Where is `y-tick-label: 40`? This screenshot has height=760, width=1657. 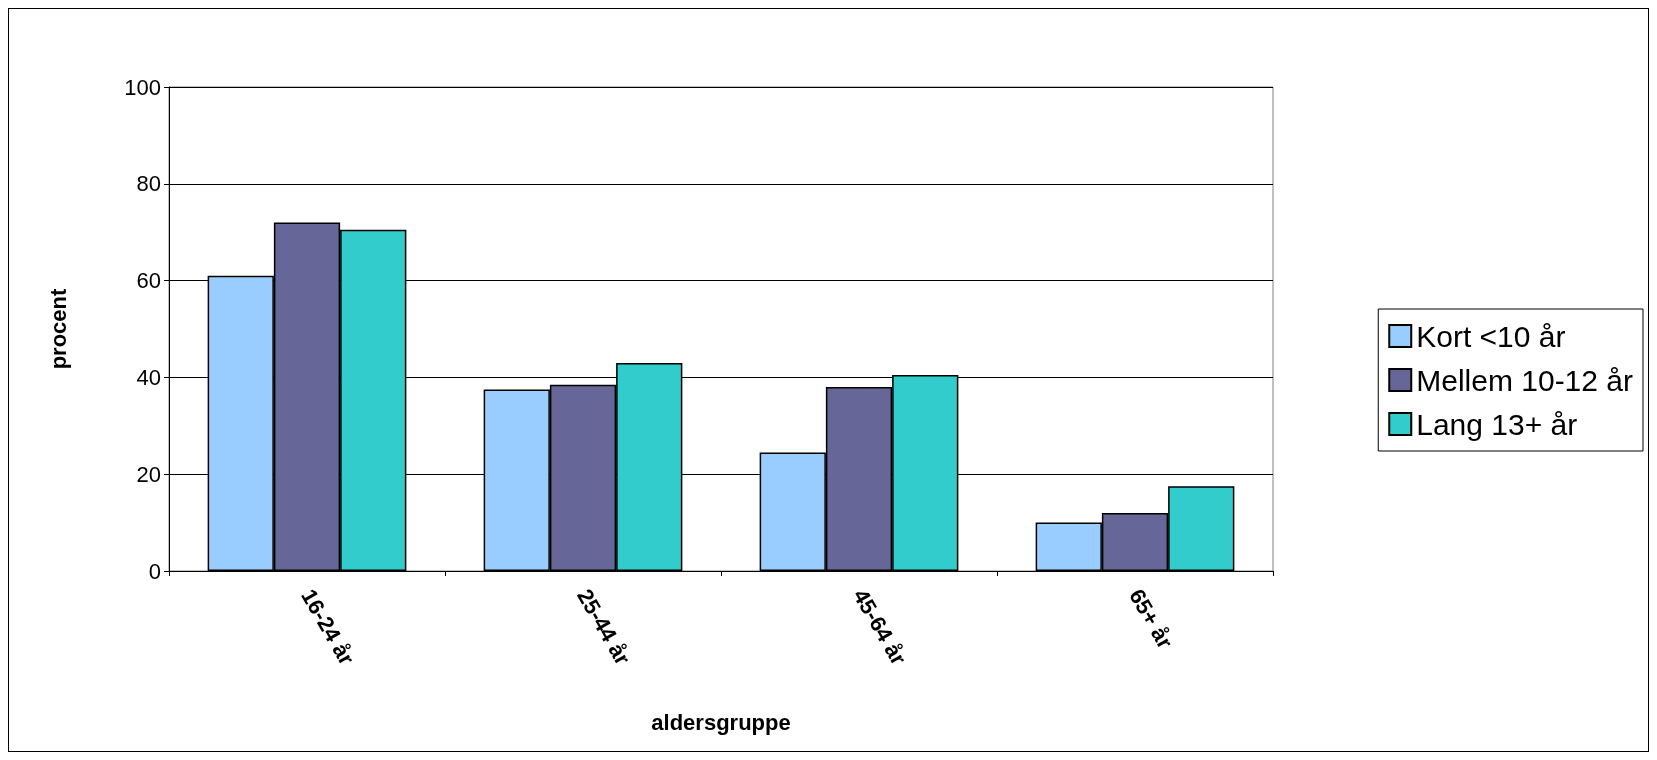 y-tick-label: 40 is located at coordinates (148, 377).